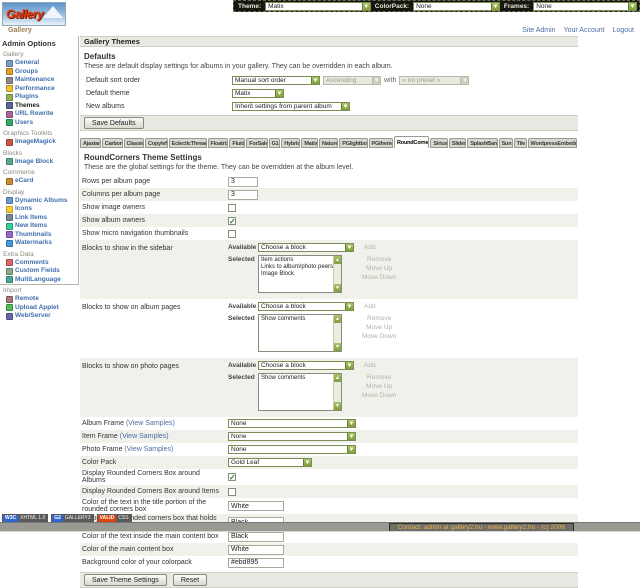  What do you see at coordinates (41, 142) in the screenshot?
I see `sidebar-item-imagemagick: ImageMagick` at bounding box center [41, 142].